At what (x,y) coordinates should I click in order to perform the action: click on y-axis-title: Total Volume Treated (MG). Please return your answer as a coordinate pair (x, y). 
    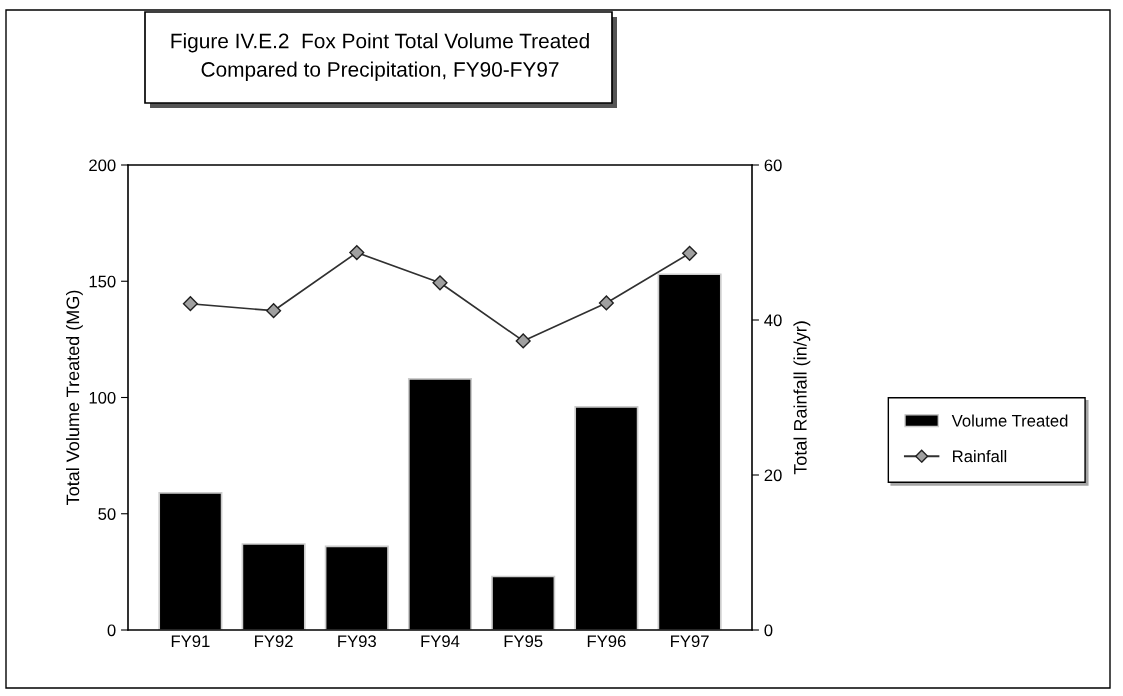
    Looking at the image, I should click on (74, 397).